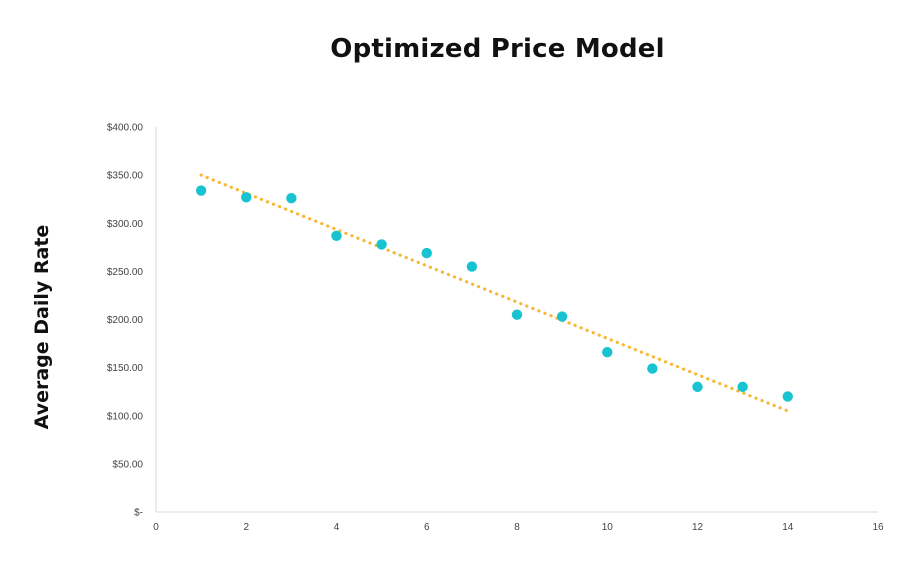  What do you see at coordinates (125, 368) in the screenshot?
I see `y-tick-label: $150.00` at bounding box center [125, 368].